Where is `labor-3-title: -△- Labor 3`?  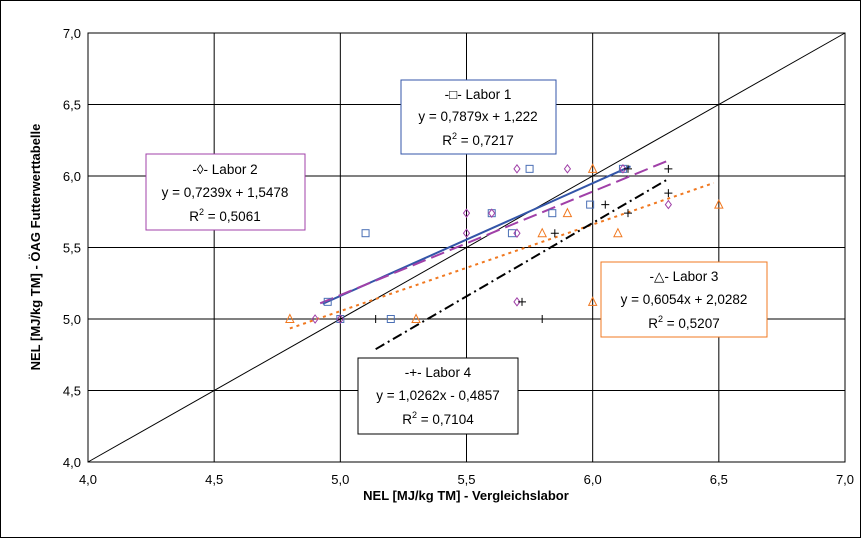
labor-3-title: -△- Labor 3 is located at coordinates (684, 276).